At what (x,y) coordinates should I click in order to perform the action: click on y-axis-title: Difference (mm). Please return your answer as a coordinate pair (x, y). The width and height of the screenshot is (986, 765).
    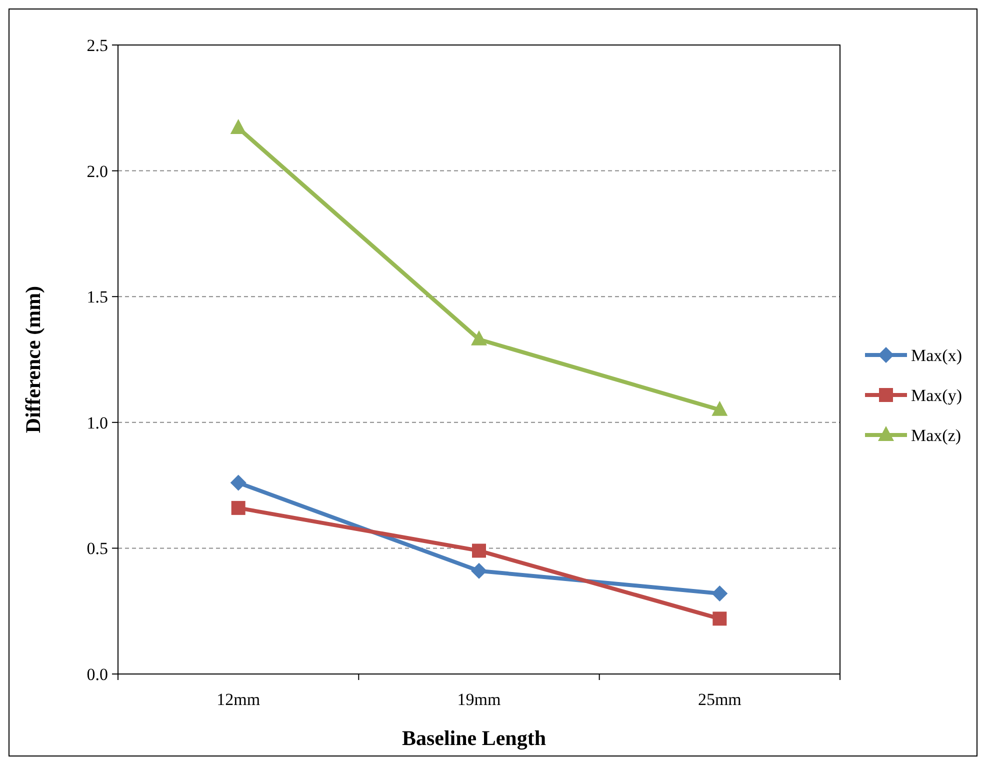
    Looking at the image, I should click on (33, 360).